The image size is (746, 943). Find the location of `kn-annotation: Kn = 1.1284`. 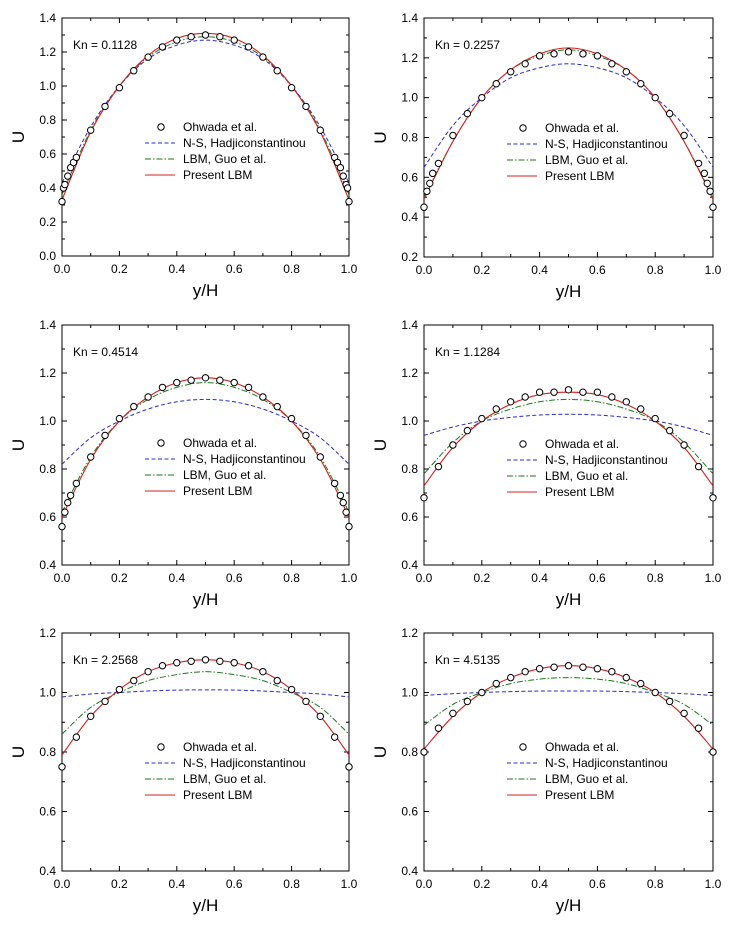

kn-annotation: Kn = 1.1284 is located at coordinates (467, 352).